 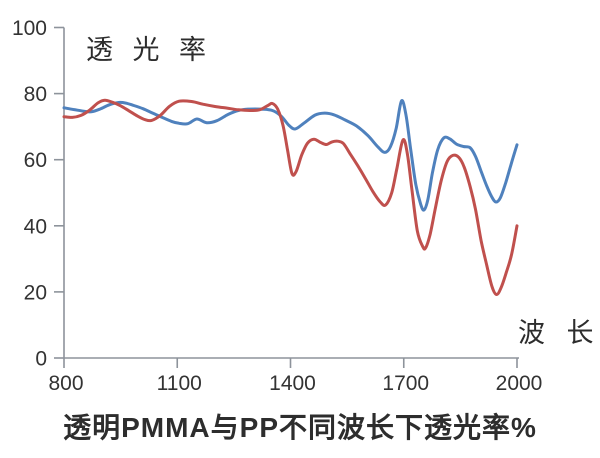 What do you see at coordinates (35, 226) in the screenshot?
I see `y-tick-label: 40` at bounding box center [35, 226].